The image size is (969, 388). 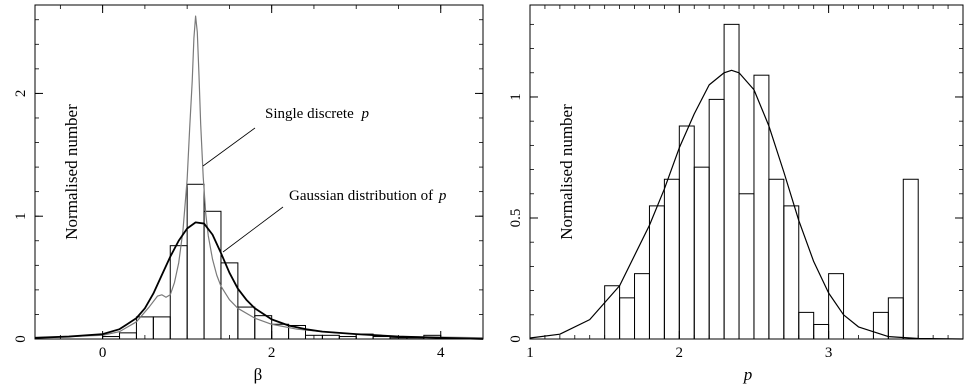 What do you see at coordinates (311, 114) in the screenshot?
I see `annotation-single-discrete-text: Single discrete` at bounding box center [311, 114].